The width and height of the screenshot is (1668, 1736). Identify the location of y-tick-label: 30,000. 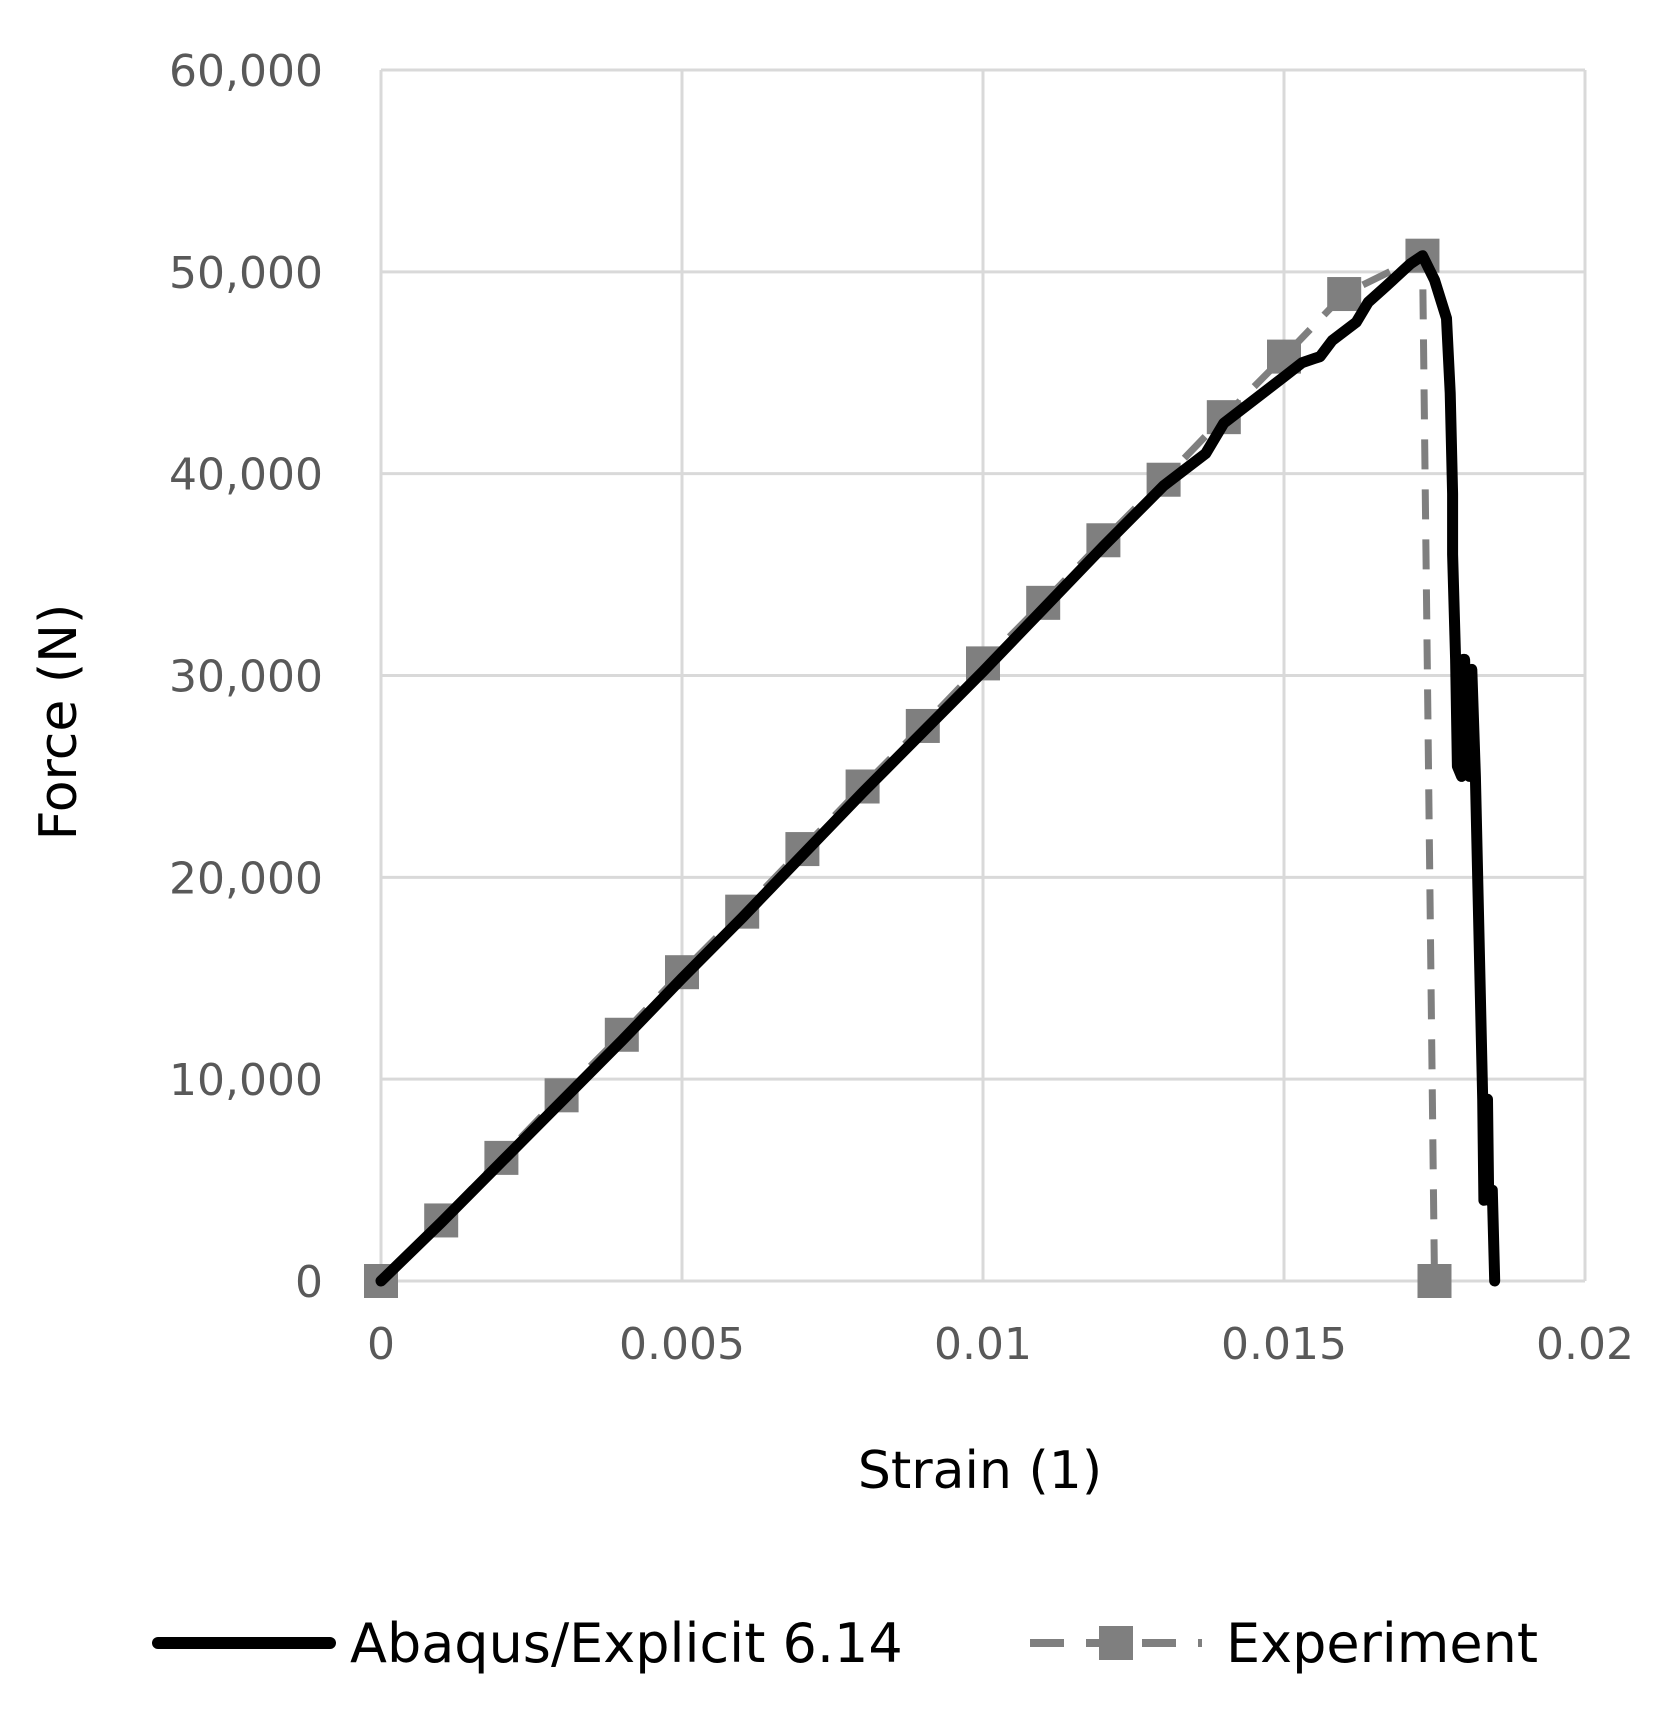
(246, 677).